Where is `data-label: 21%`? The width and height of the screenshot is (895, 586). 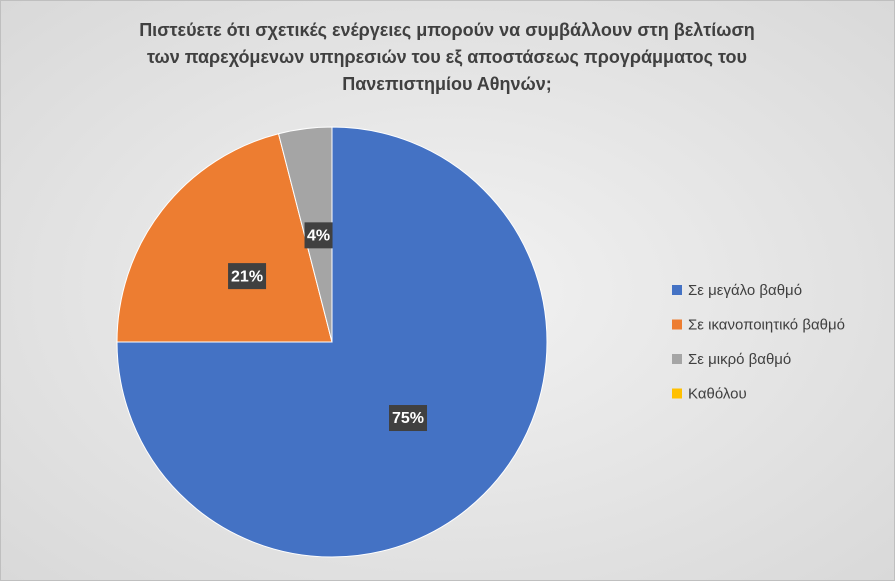
data-label: 21% is located at coordinates (247, 276).